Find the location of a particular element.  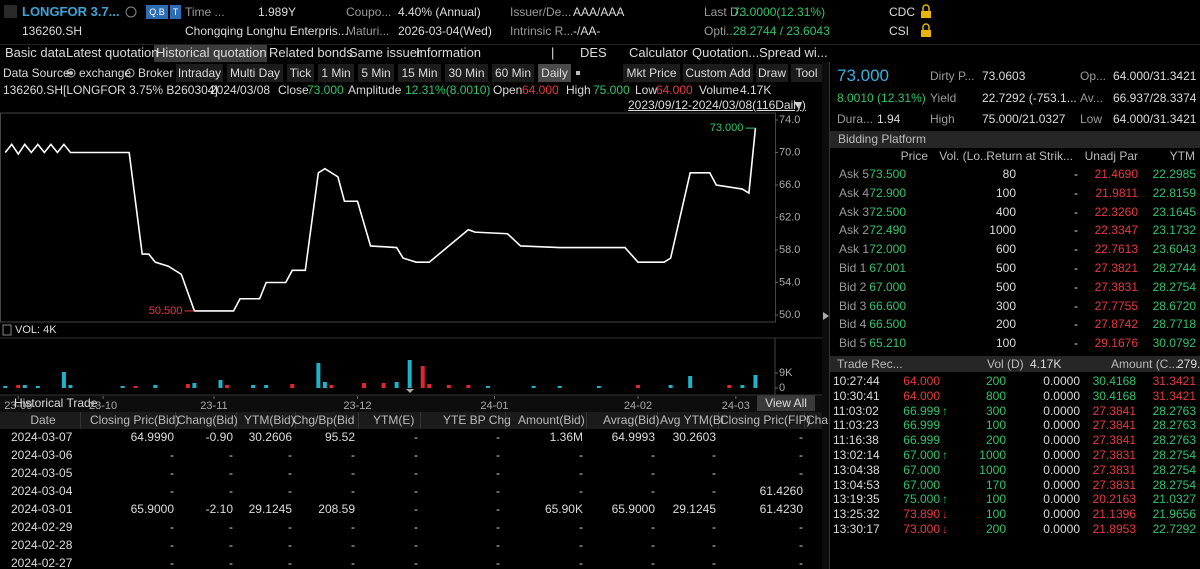

table-cell: 1.36M is located at coordinates (566, 437).